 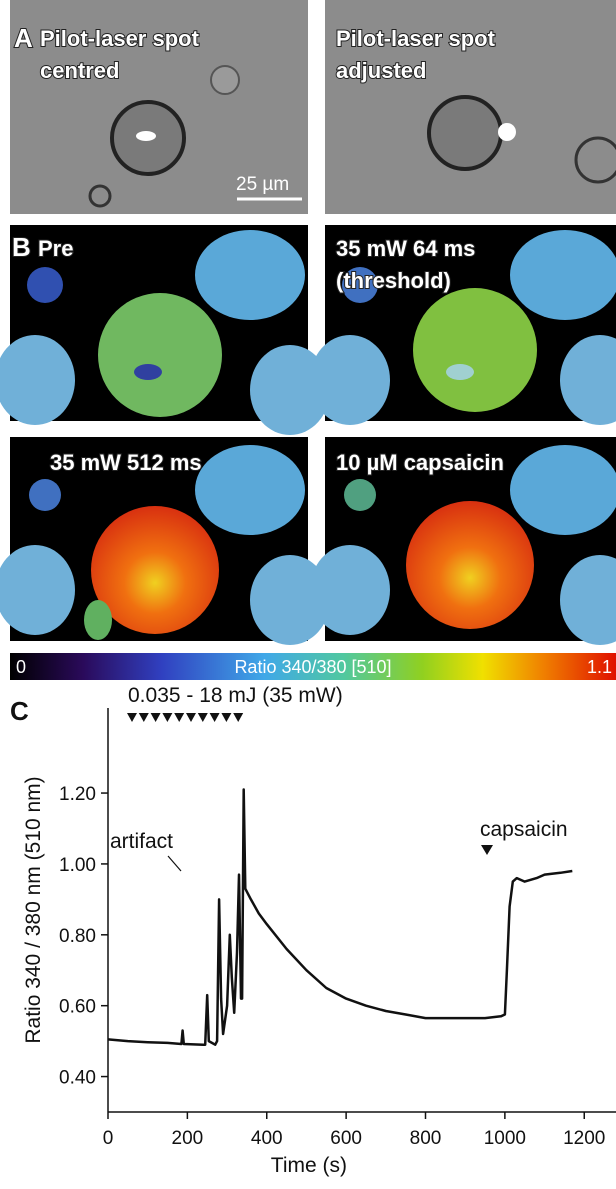 I want to click on image-title: adjusted, so click(x=381, y=70).